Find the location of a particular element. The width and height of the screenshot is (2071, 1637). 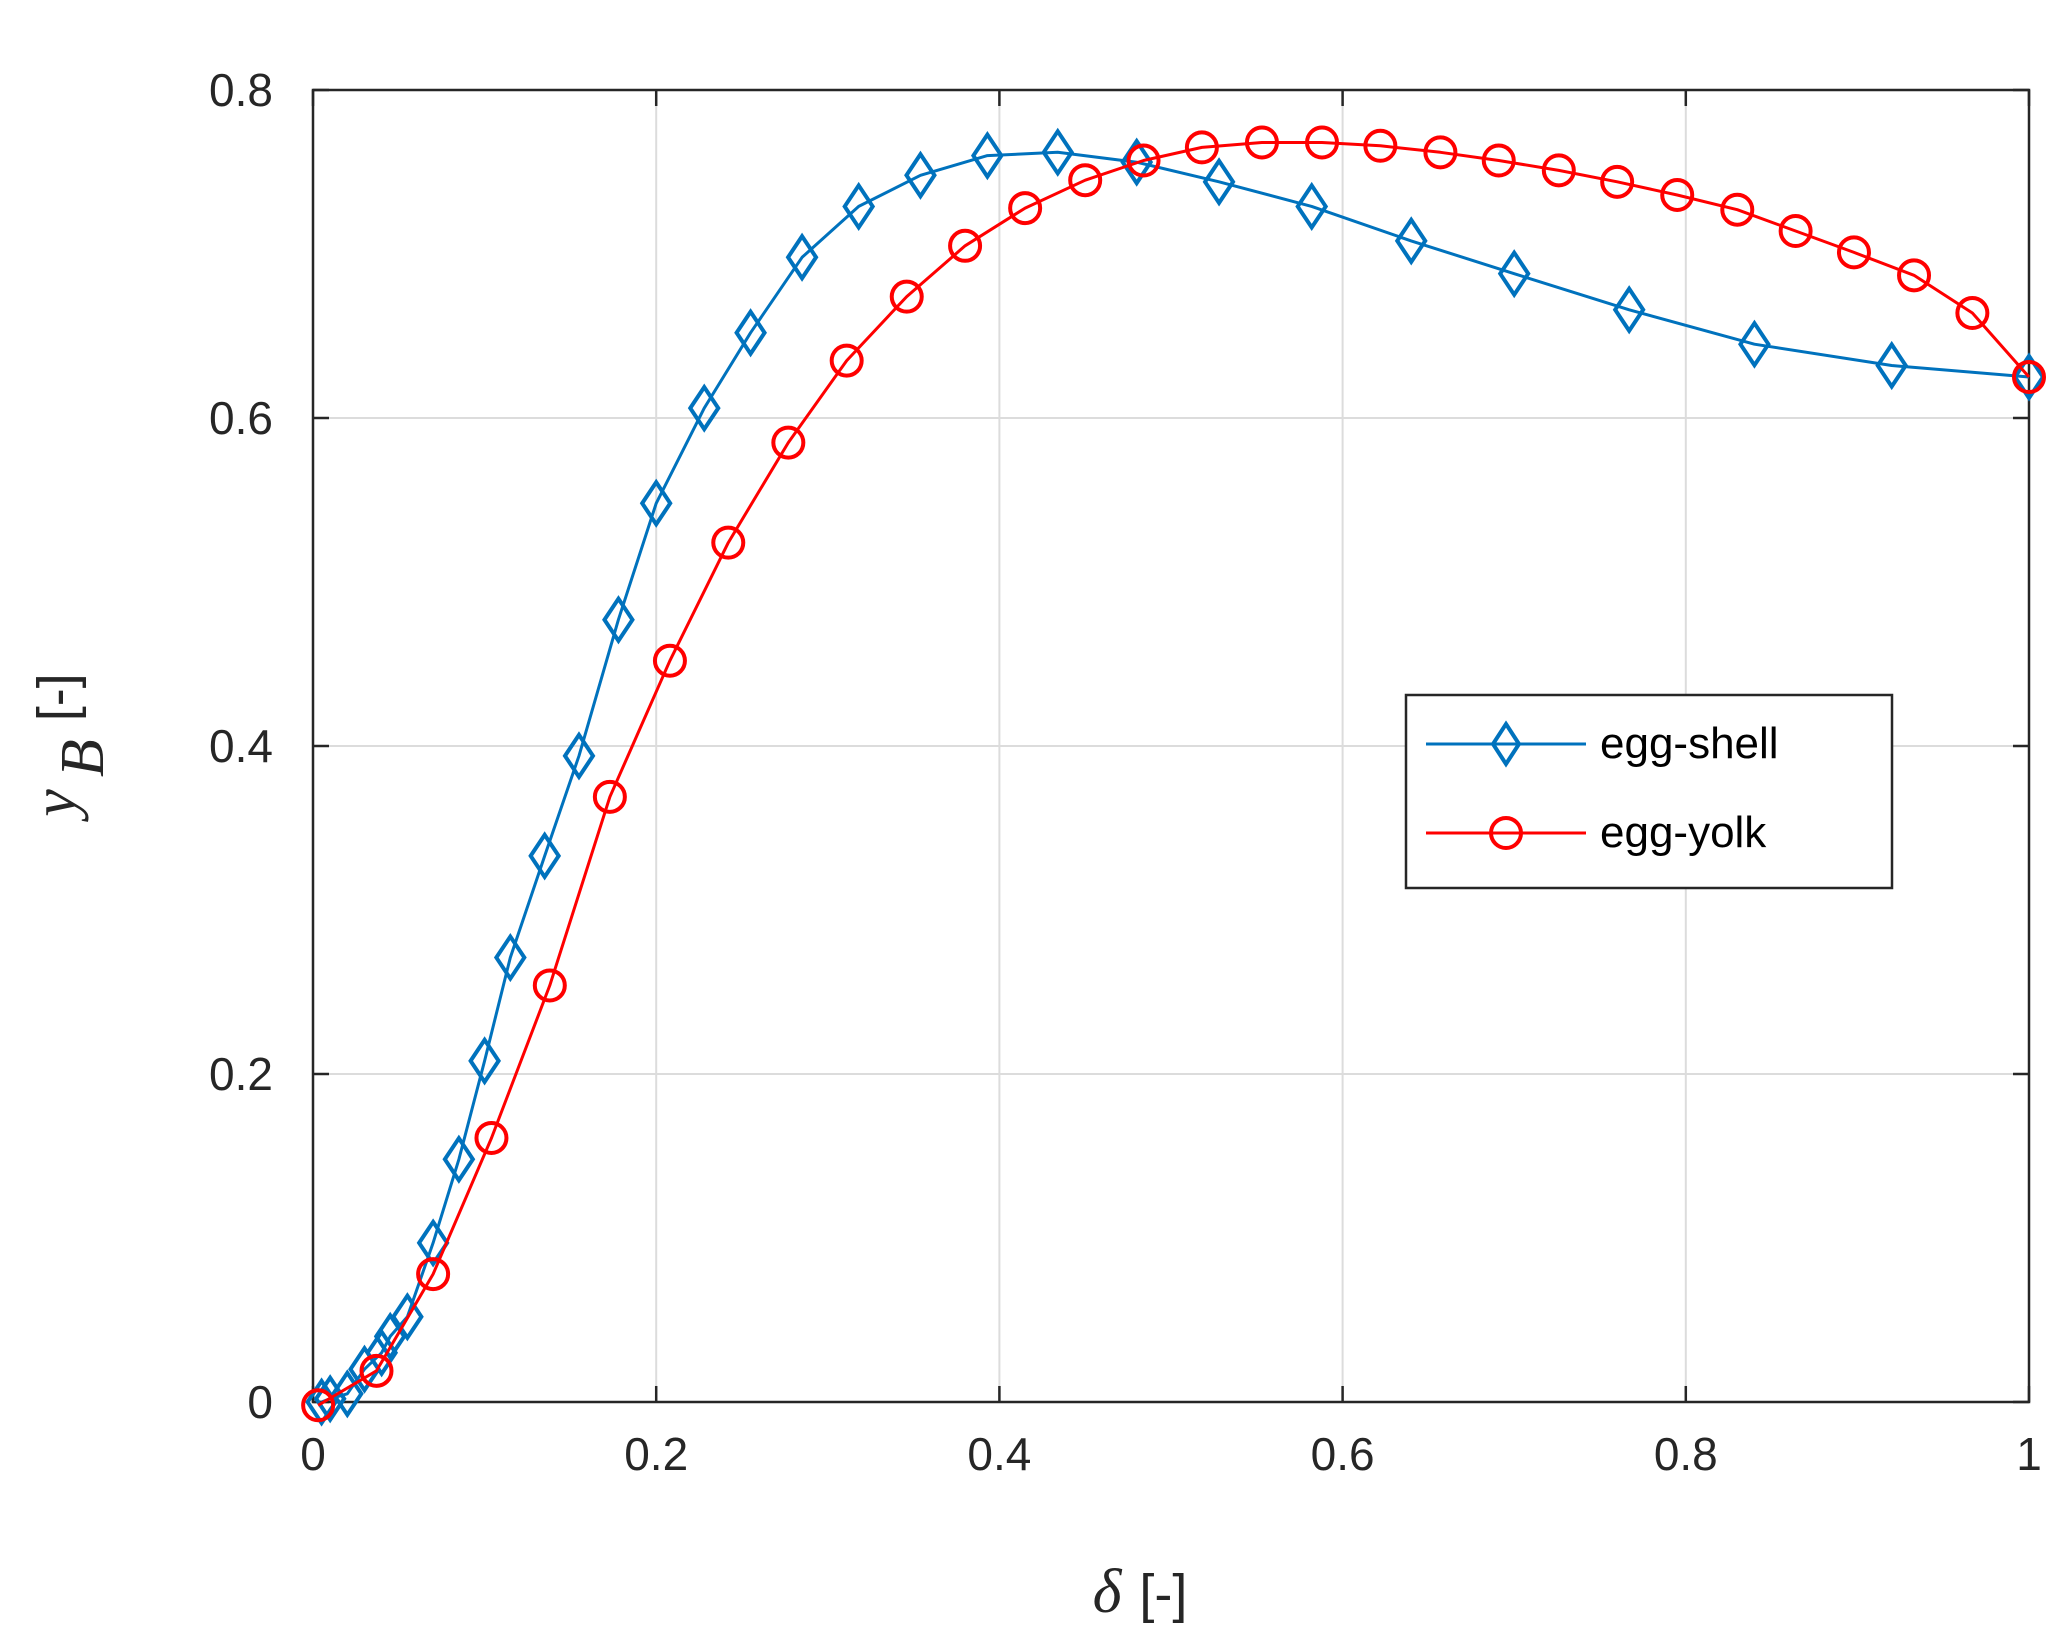

y-axis-subscript: B is located at coordinates (83, 758).